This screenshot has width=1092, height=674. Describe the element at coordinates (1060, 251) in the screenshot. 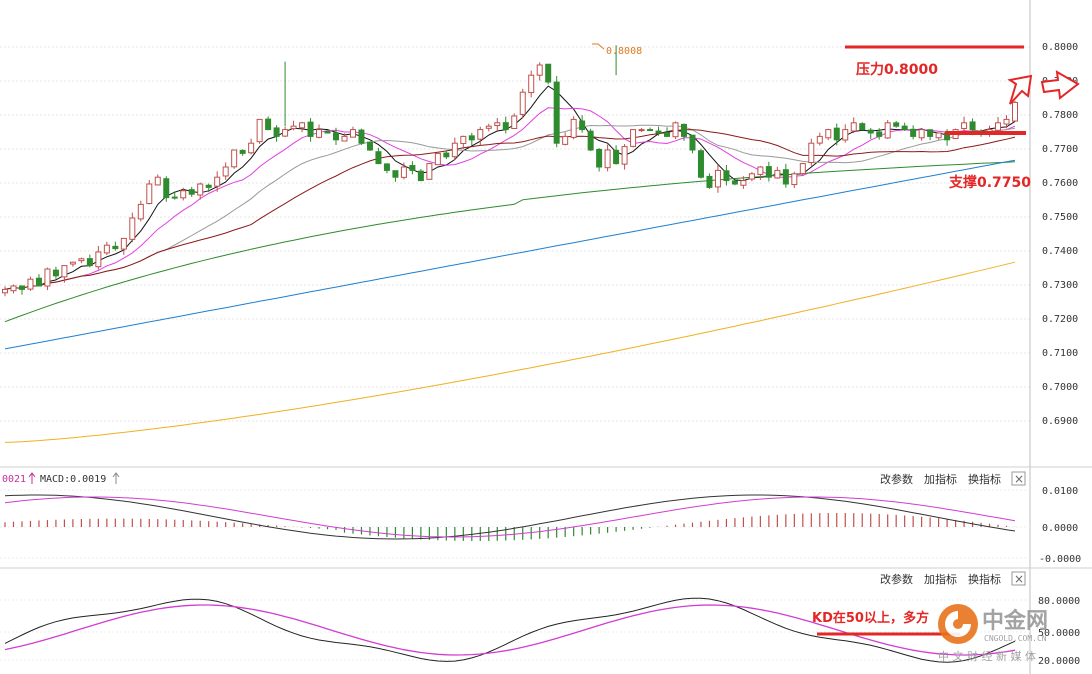

I see `price-tick-label: 0.7400` at that location.